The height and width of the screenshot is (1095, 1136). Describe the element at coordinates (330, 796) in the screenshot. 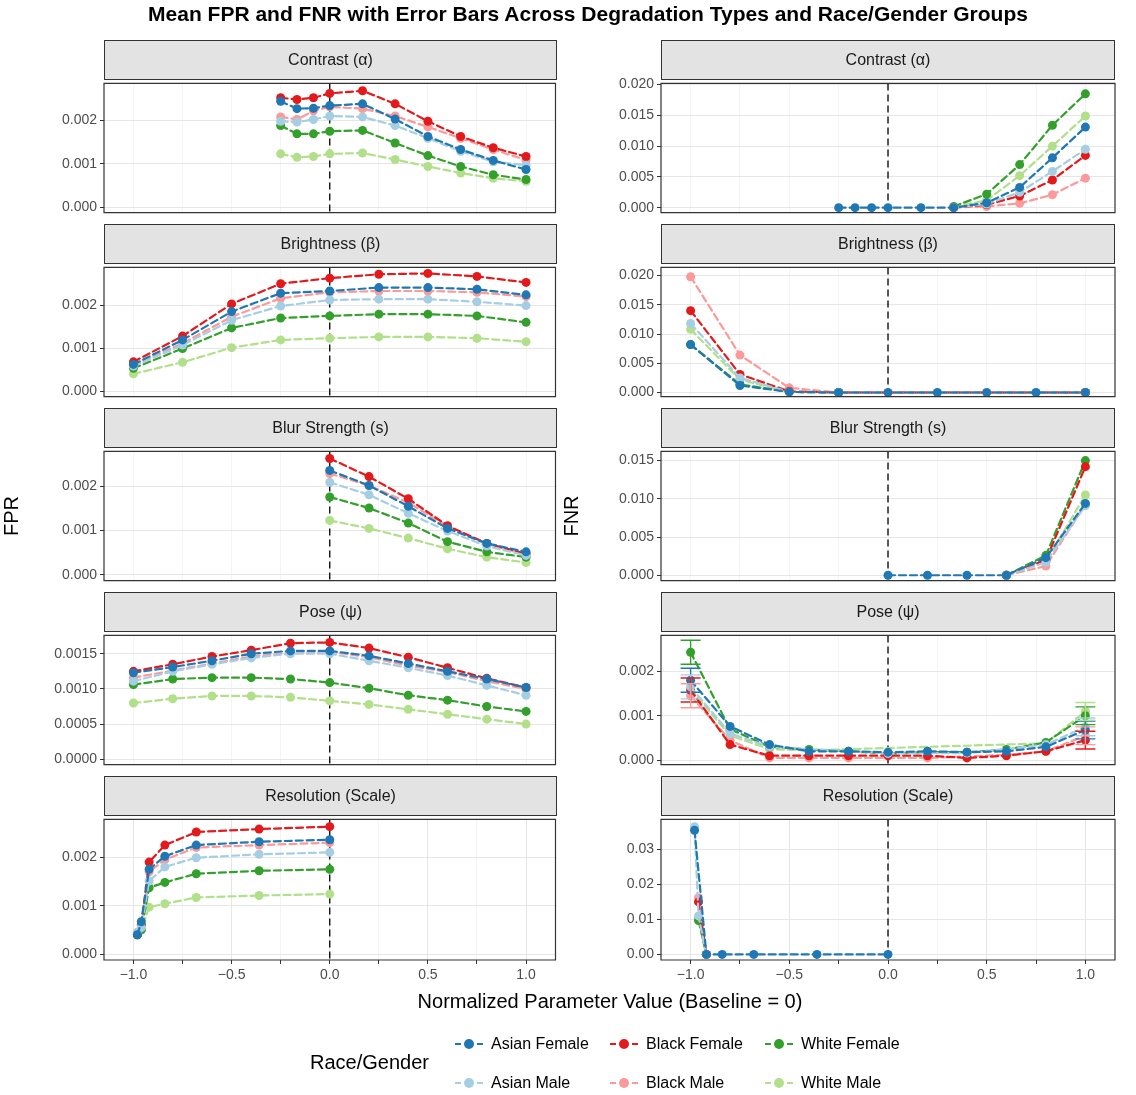

I see `chart-title: Resolution (Scale)` at that location.